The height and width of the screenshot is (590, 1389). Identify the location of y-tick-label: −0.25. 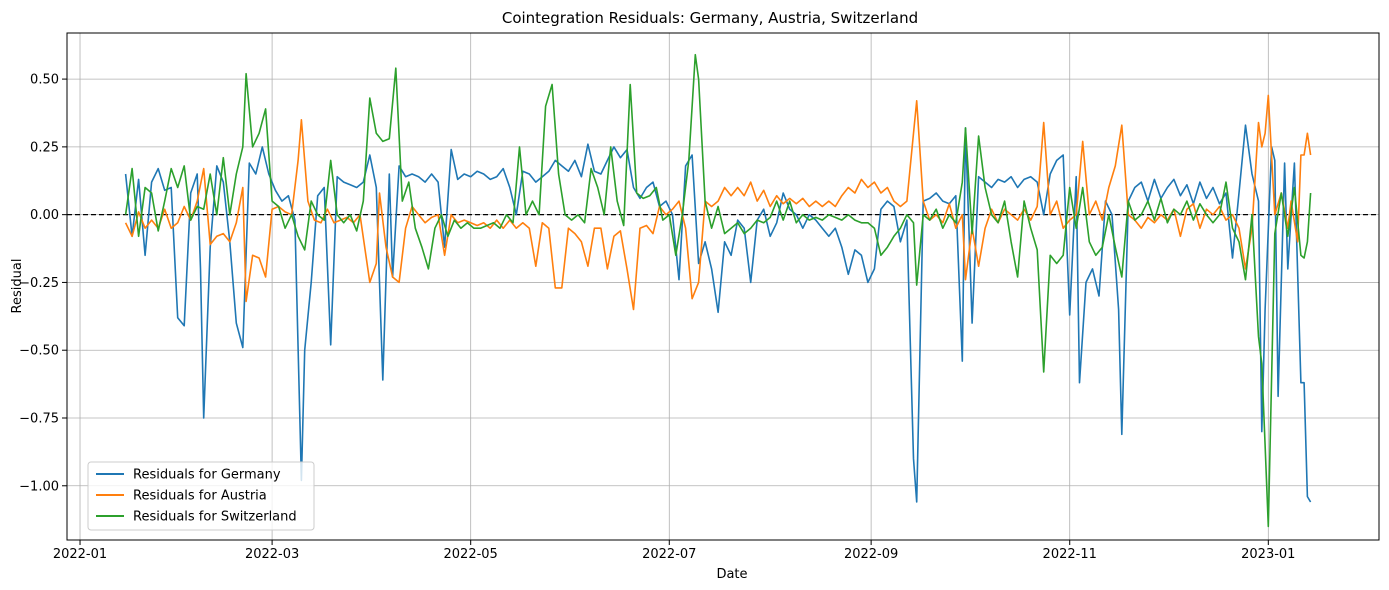
(39, 283).